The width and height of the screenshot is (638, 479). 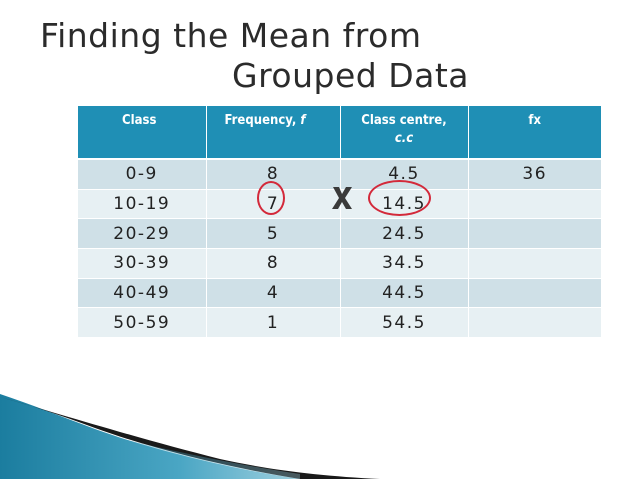 I want to click on cell-class-centre: 44.5, so click(x=404, y=293).